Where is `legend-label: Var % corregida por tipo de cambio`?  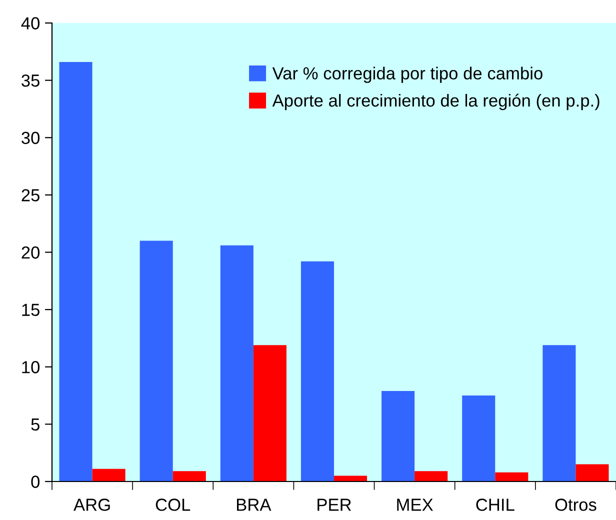 legend-label: Var % corregida por tipo de cambio is located at coordinates (407, 74).